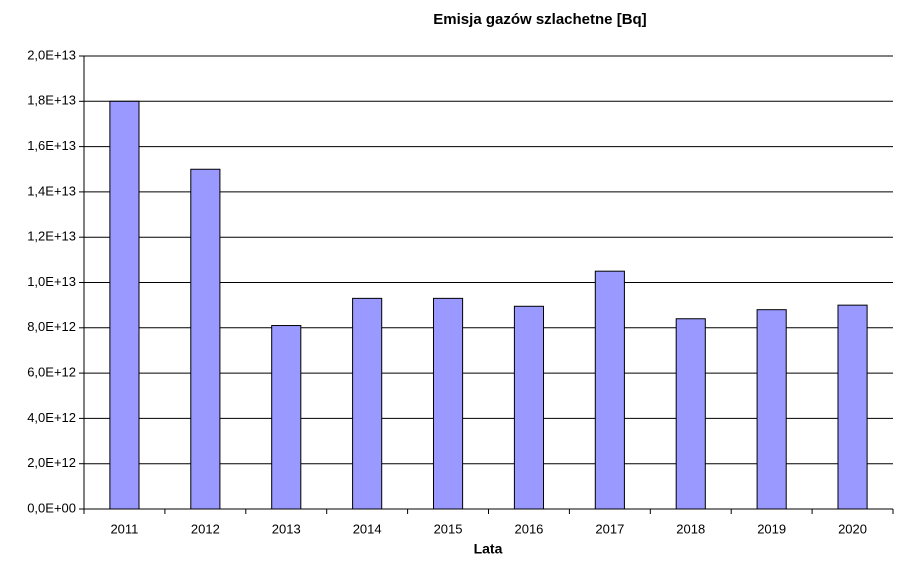 Image resolution: width=912 pixels, height=564 pixels. I want to click on x-tick-label: 2015, so click(448, 528).